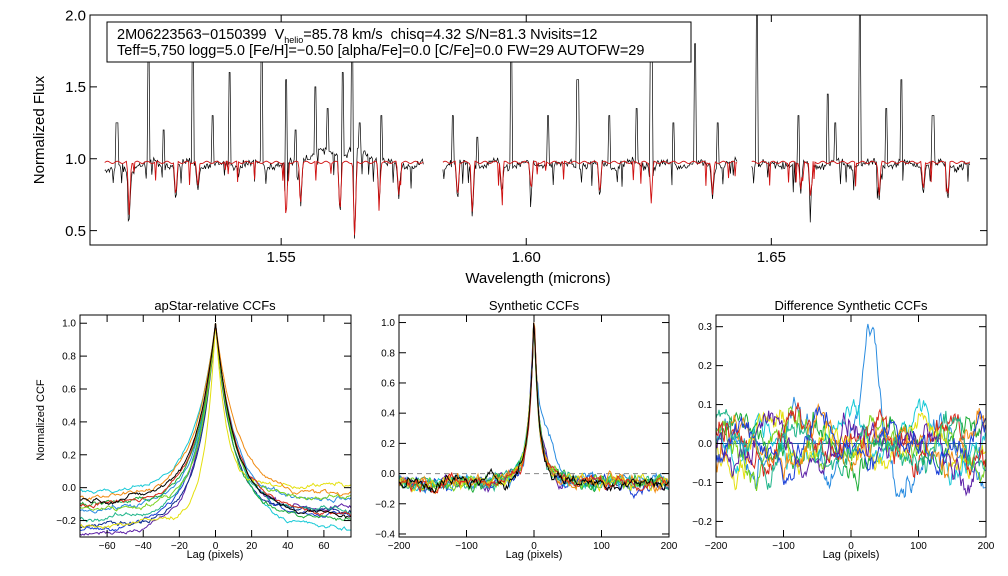  I want to click on ccf-difference-xtick-label: 200, so click(986, 546).